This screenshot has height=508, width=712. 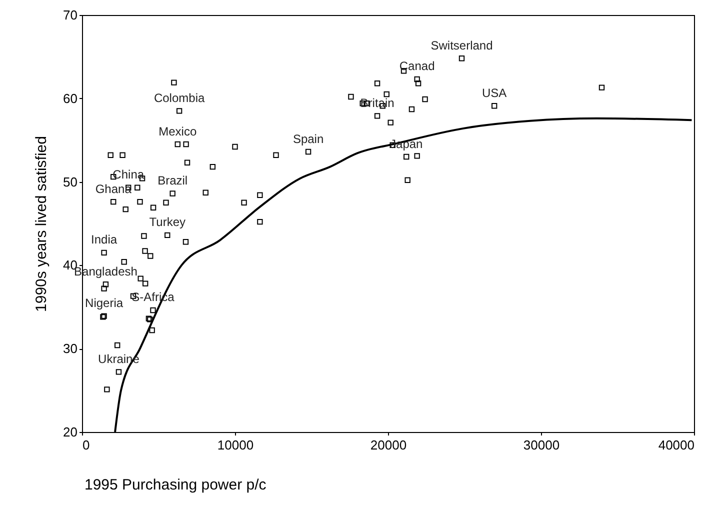 What do you see at coordinates (128, 175) in the screenshot?
I see `annotation: China` at bounding box center [128, 175].